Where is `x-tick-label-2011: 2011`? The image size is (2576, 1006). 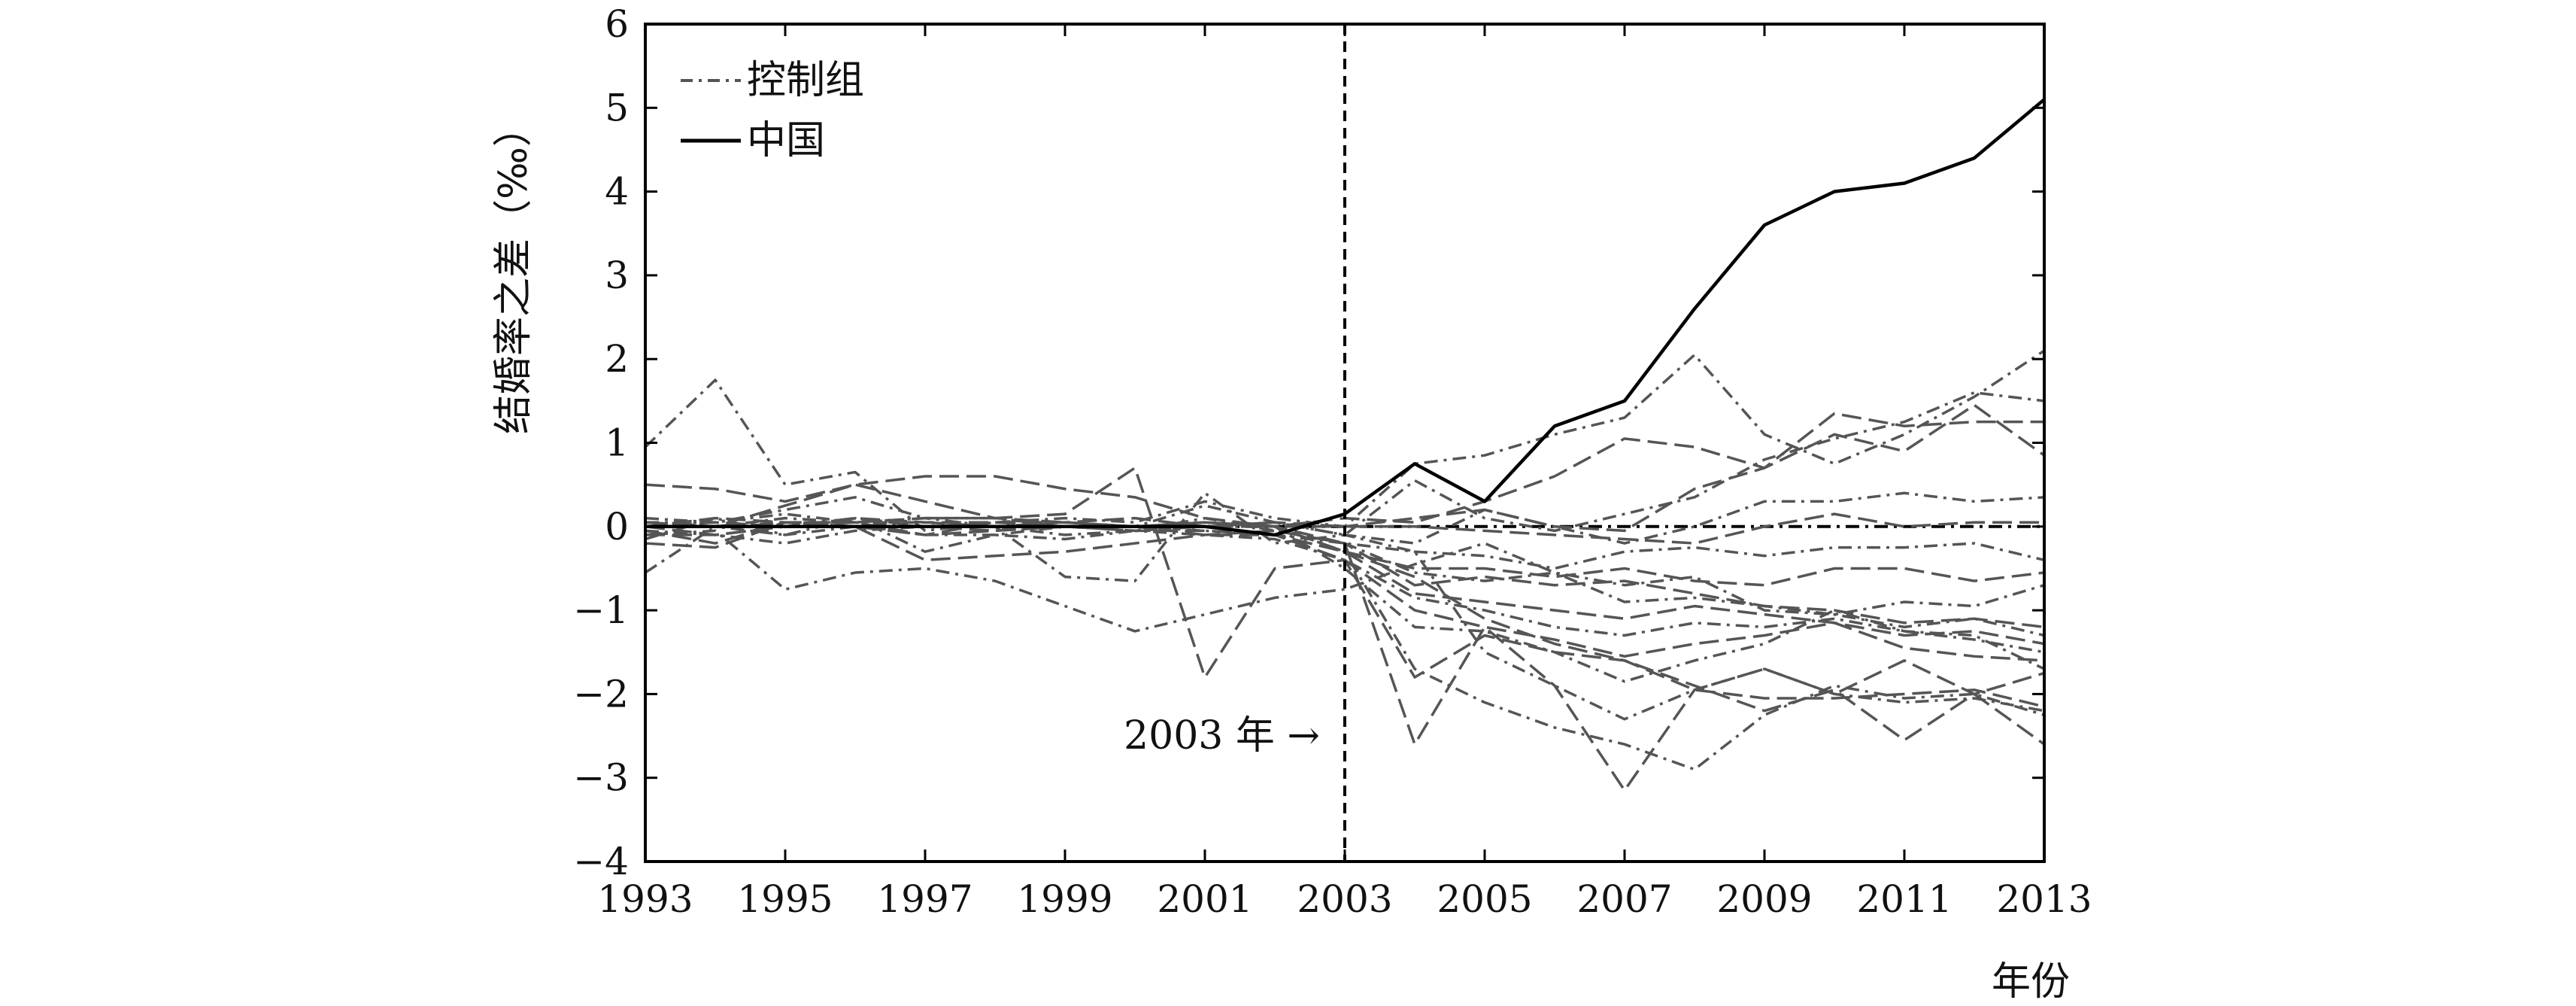
x-tick-label-2011: 2011 is located at coordinates (1904, 899).